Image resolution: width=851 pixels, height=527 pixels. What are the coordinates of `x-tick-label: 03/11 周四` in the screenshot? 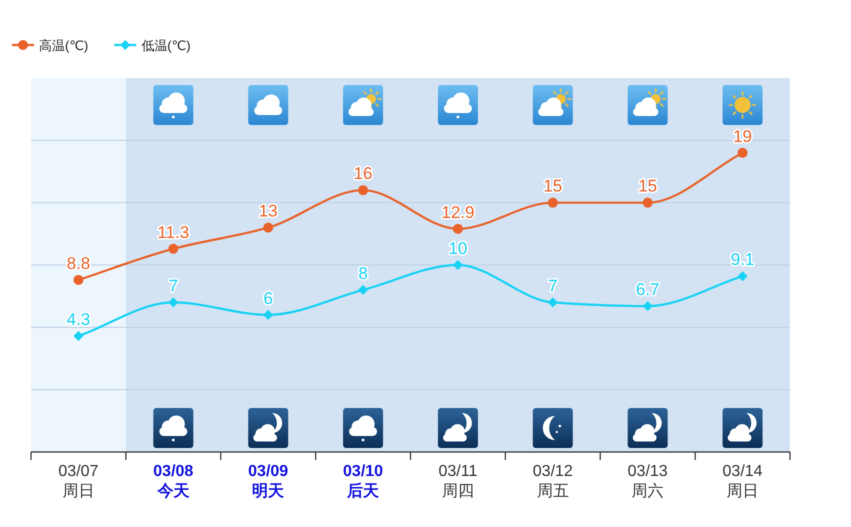 It's located at (458, 481).